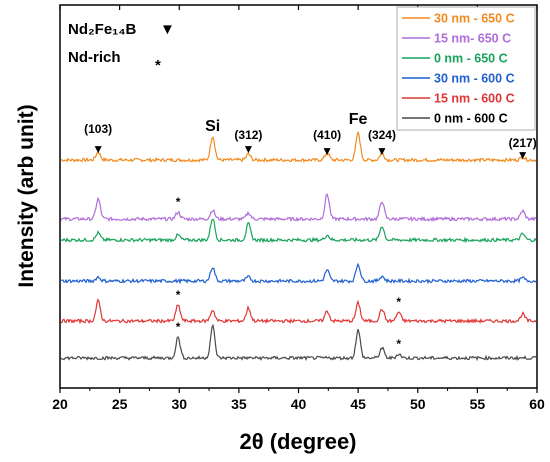 The width and height of the screenshot is (550, 462). I want to click on x-axis-label: 2θ (degree), so click(297, 441).